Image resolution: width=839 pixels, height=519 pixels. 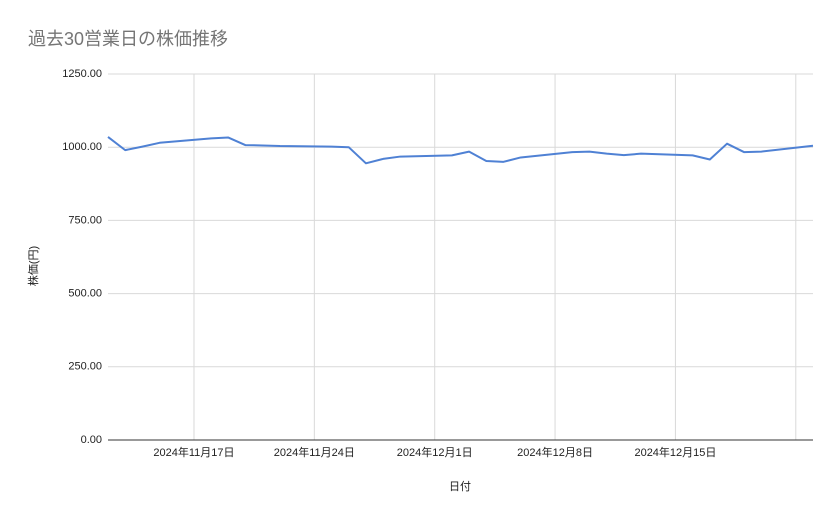 I want to click on y-tick-label: 500.00, so click(x=85, y=294).